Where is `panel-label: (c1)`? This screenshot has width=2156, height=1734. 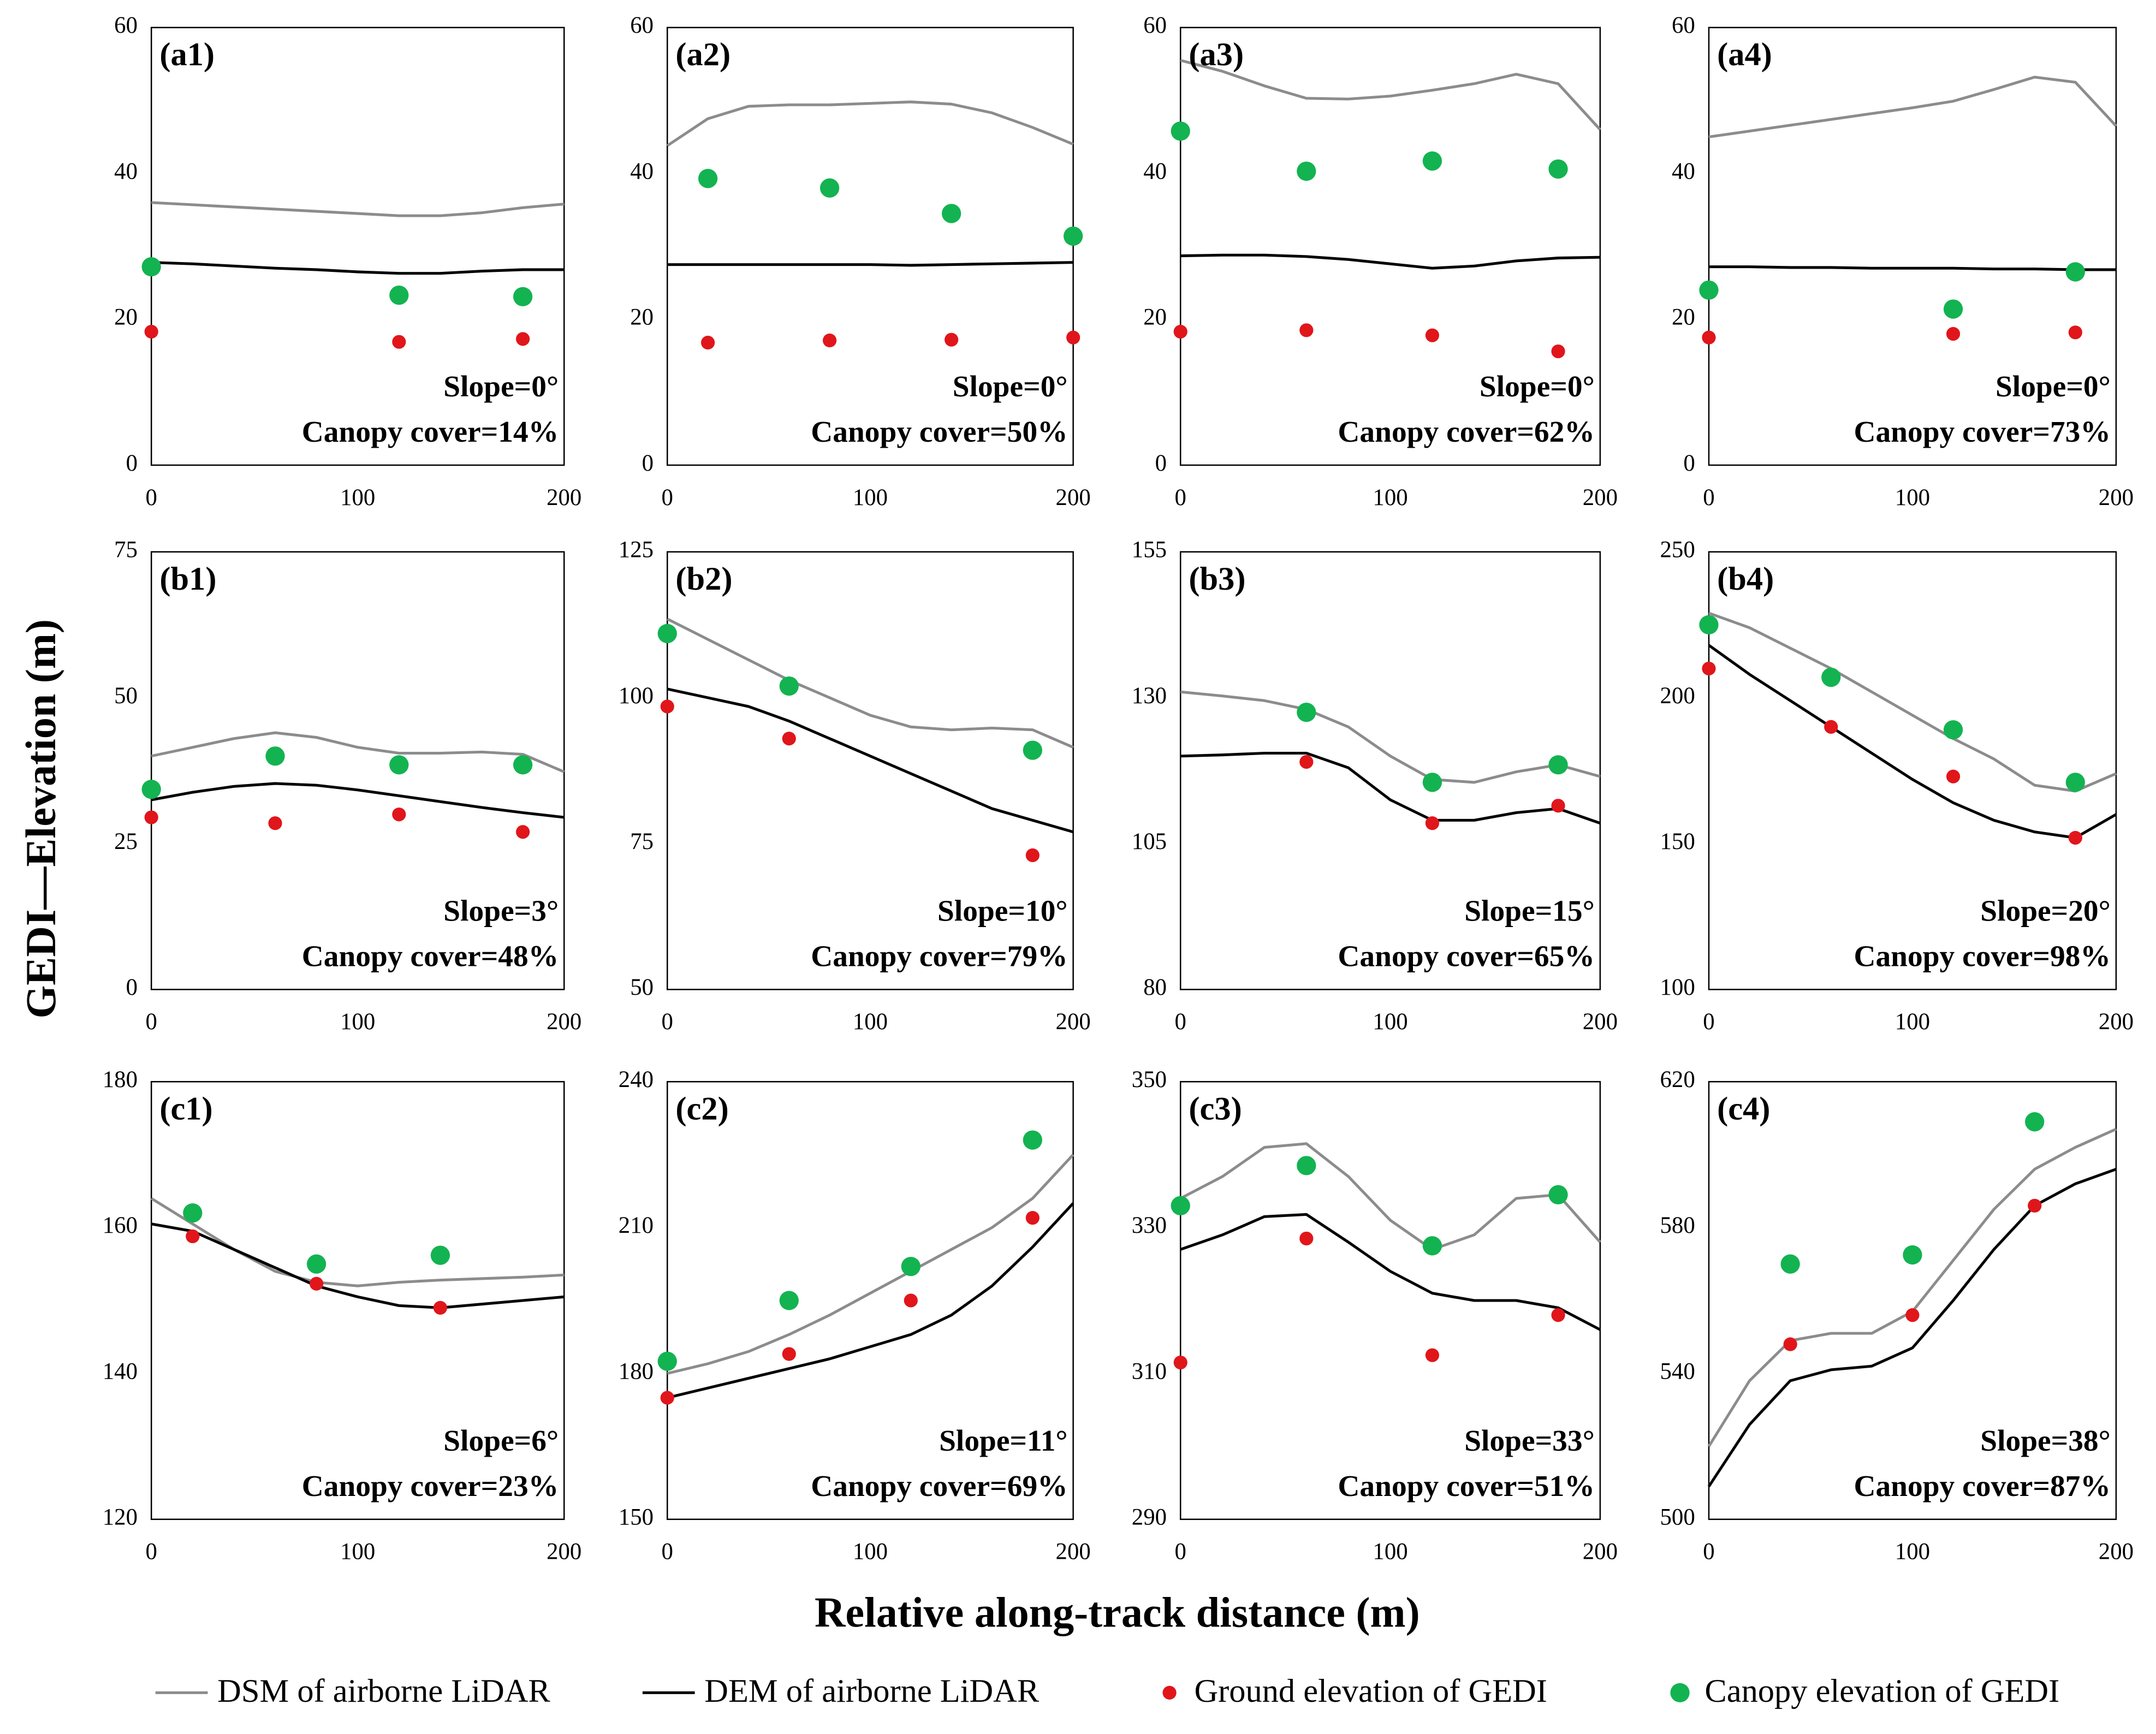 panel-label: (c1) is located at coordinates (185, 1109).